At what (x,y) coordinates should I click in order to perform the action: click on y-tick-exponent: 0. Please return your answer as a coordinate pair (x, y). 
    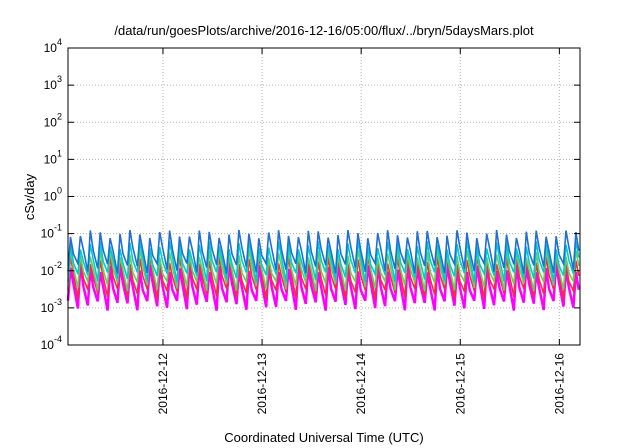
    Looking at the image, I should click on (59, 191).